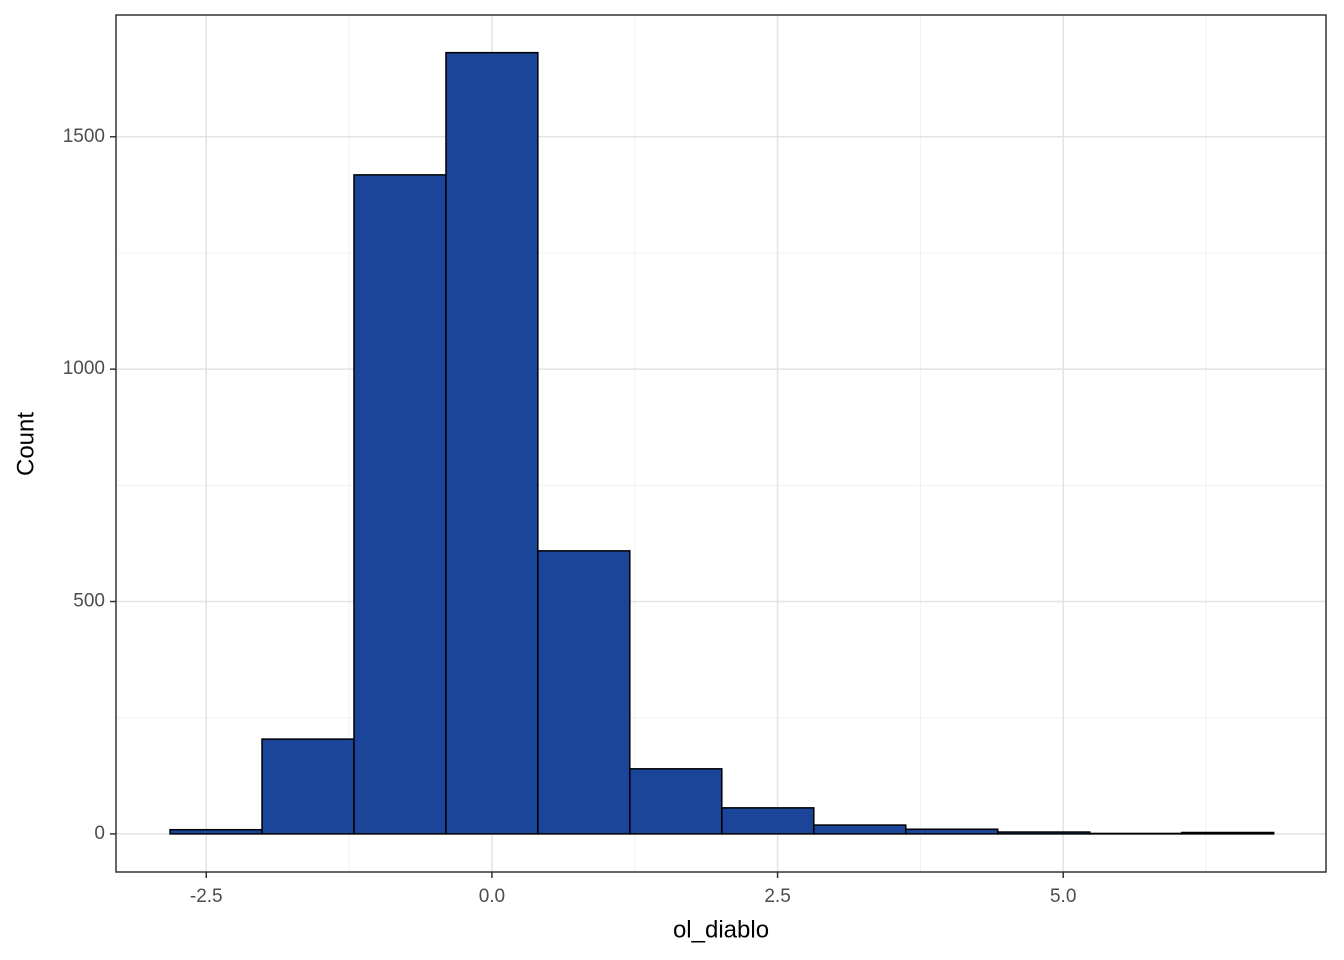 The image size is (1344, 960). I want to click on x-tick-label: -2.5, so click(206, 896).